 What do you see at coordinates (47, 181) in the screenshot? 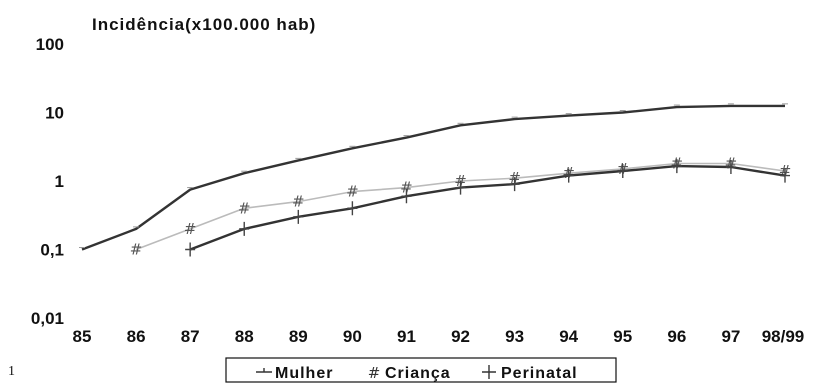
I see `y-axis-ticks: 100 10 1 0,1 0,01` at bounding box center [47, 181].